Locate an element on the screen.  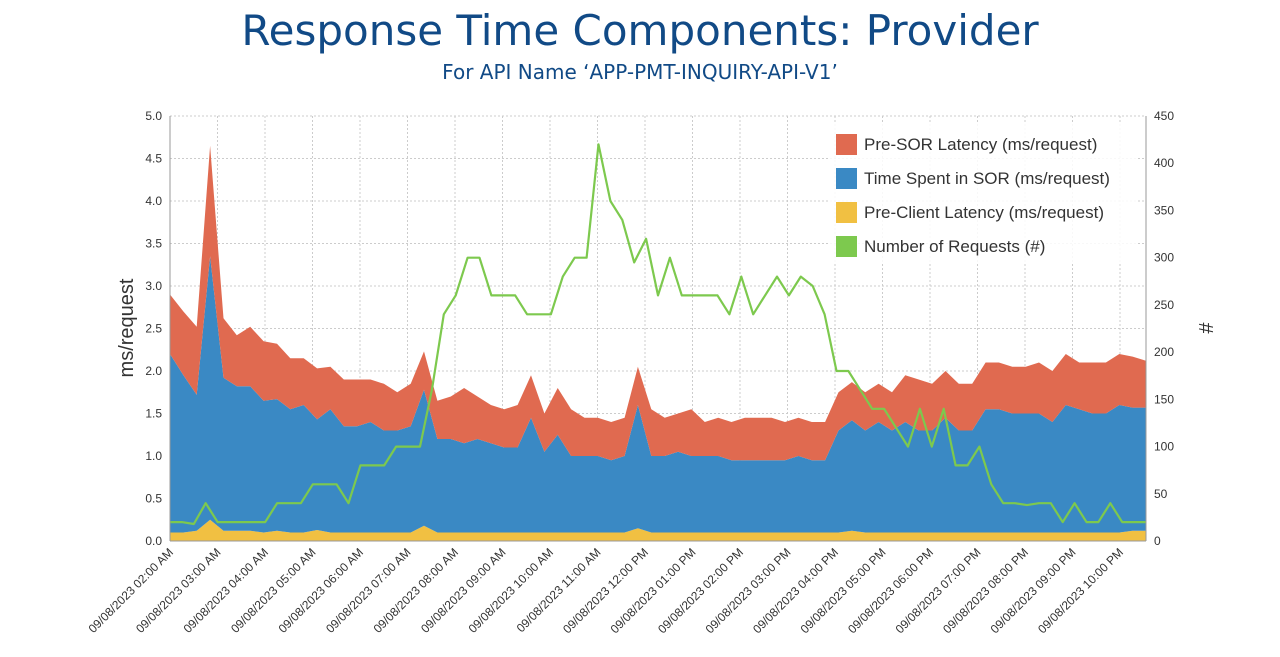
legend-label: Number of Requests (#) is located at coordinates (954, 246).